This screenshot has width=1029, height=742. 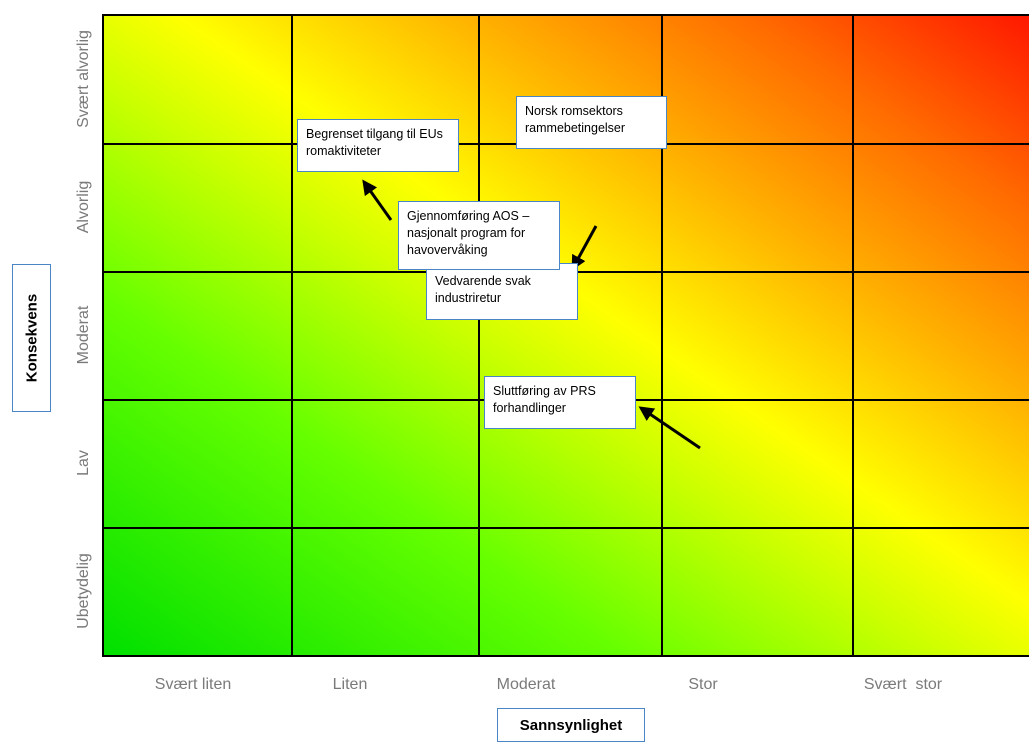 What do you see at coordinates (669, 428) in the screenshot?
I see `arrow-prs` at bounding box center [669, 428].